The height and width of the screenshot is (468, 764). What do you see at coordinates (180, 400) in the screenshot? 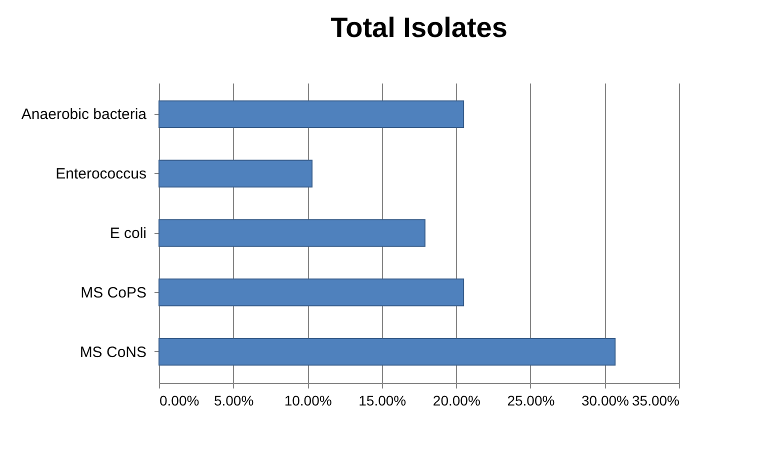
I see `x-tick-label: 0.00%` at bounding box center [180, 400].